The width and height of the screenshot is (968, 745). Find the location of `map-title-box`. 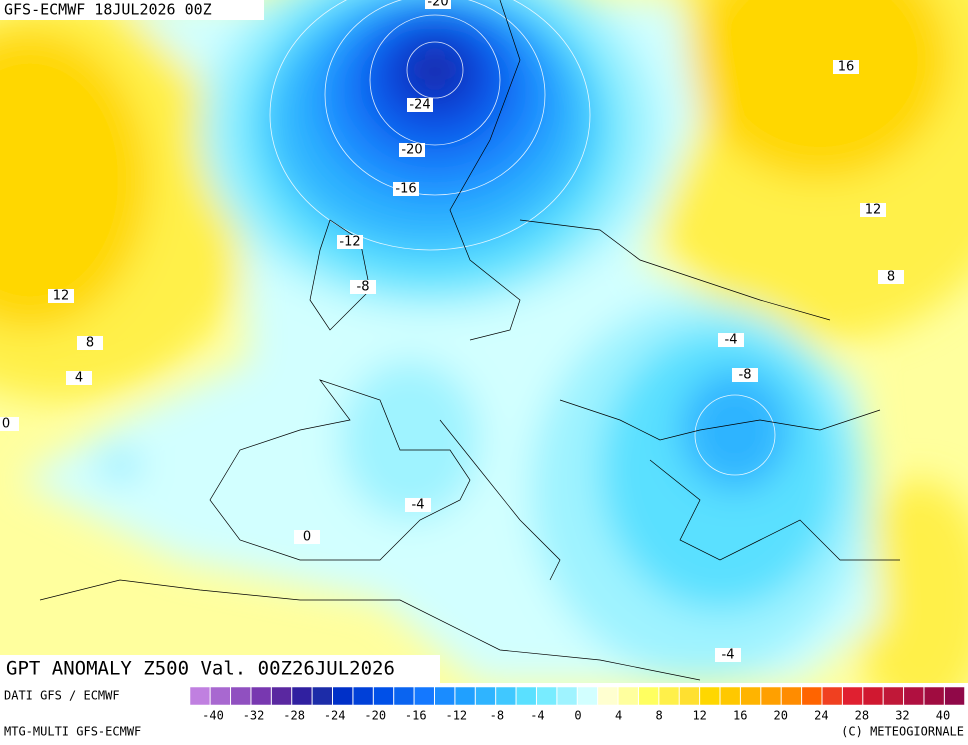

map-title-box is located at coordinates (220, 669).